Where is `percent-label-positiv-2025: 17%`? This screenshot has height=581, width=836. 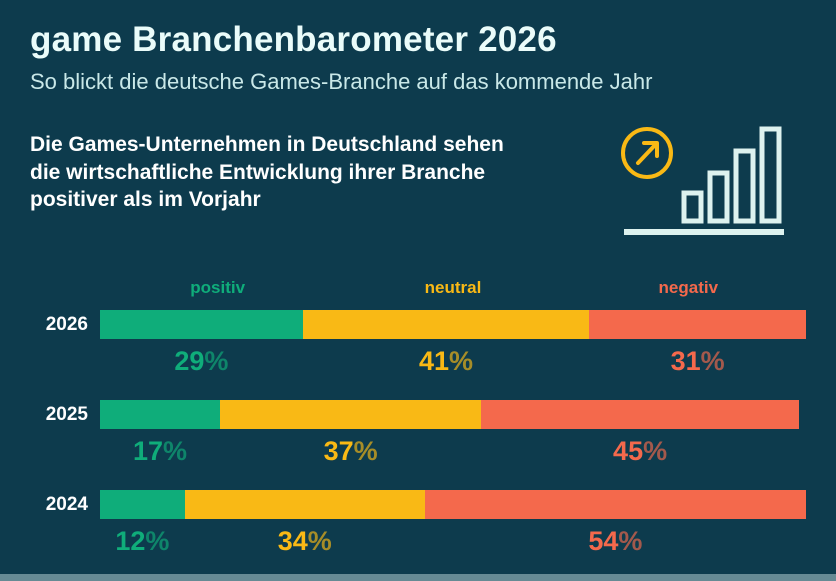 percent-label-positiv-2025: 17% is located at coordinates (160, 451).